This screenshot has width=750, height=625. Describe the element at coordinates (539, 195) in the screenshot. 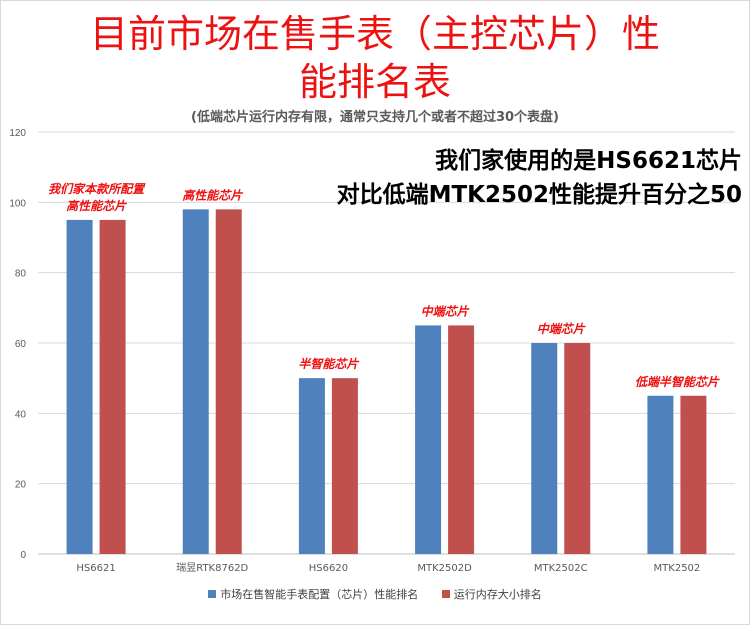

I see `callout-line-2: 对比低端MTK2502性能提升百分之50` at that location.